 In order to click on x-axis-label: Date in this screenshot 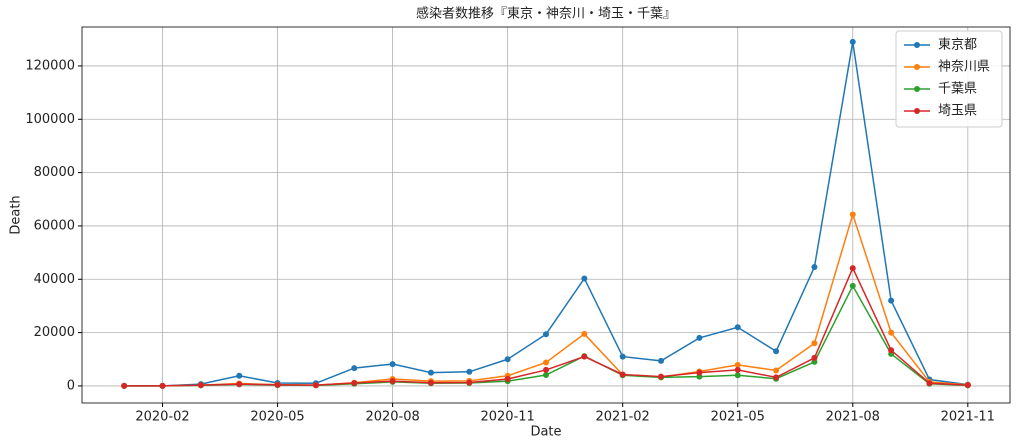, I will do `click(545, 432)`.